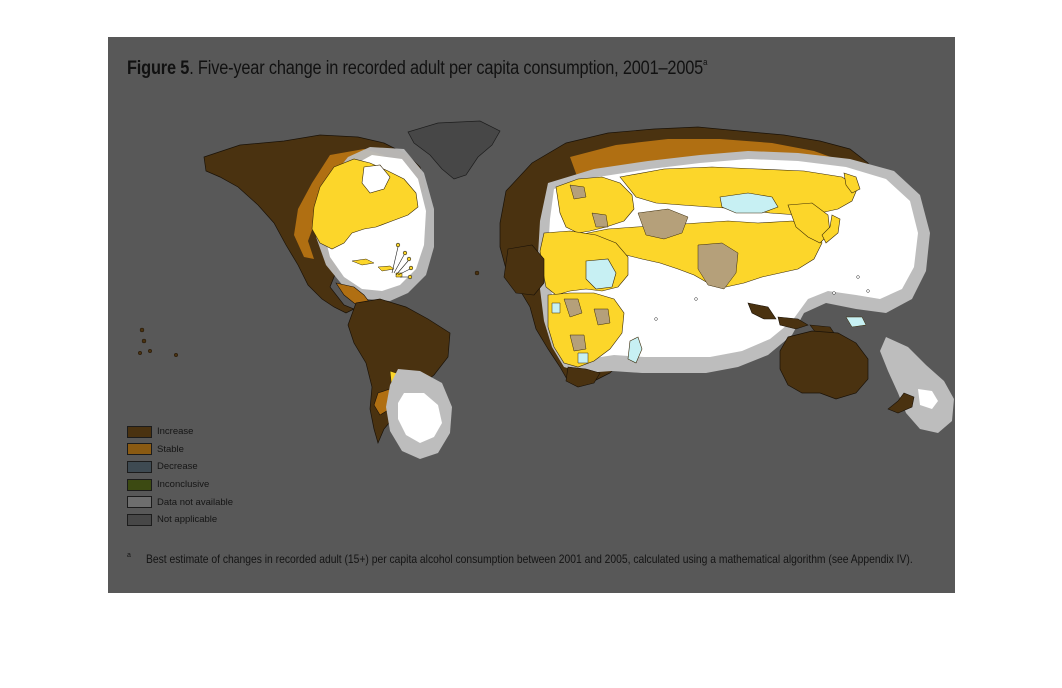  I want to click on new-zealand, so click(901, 403).